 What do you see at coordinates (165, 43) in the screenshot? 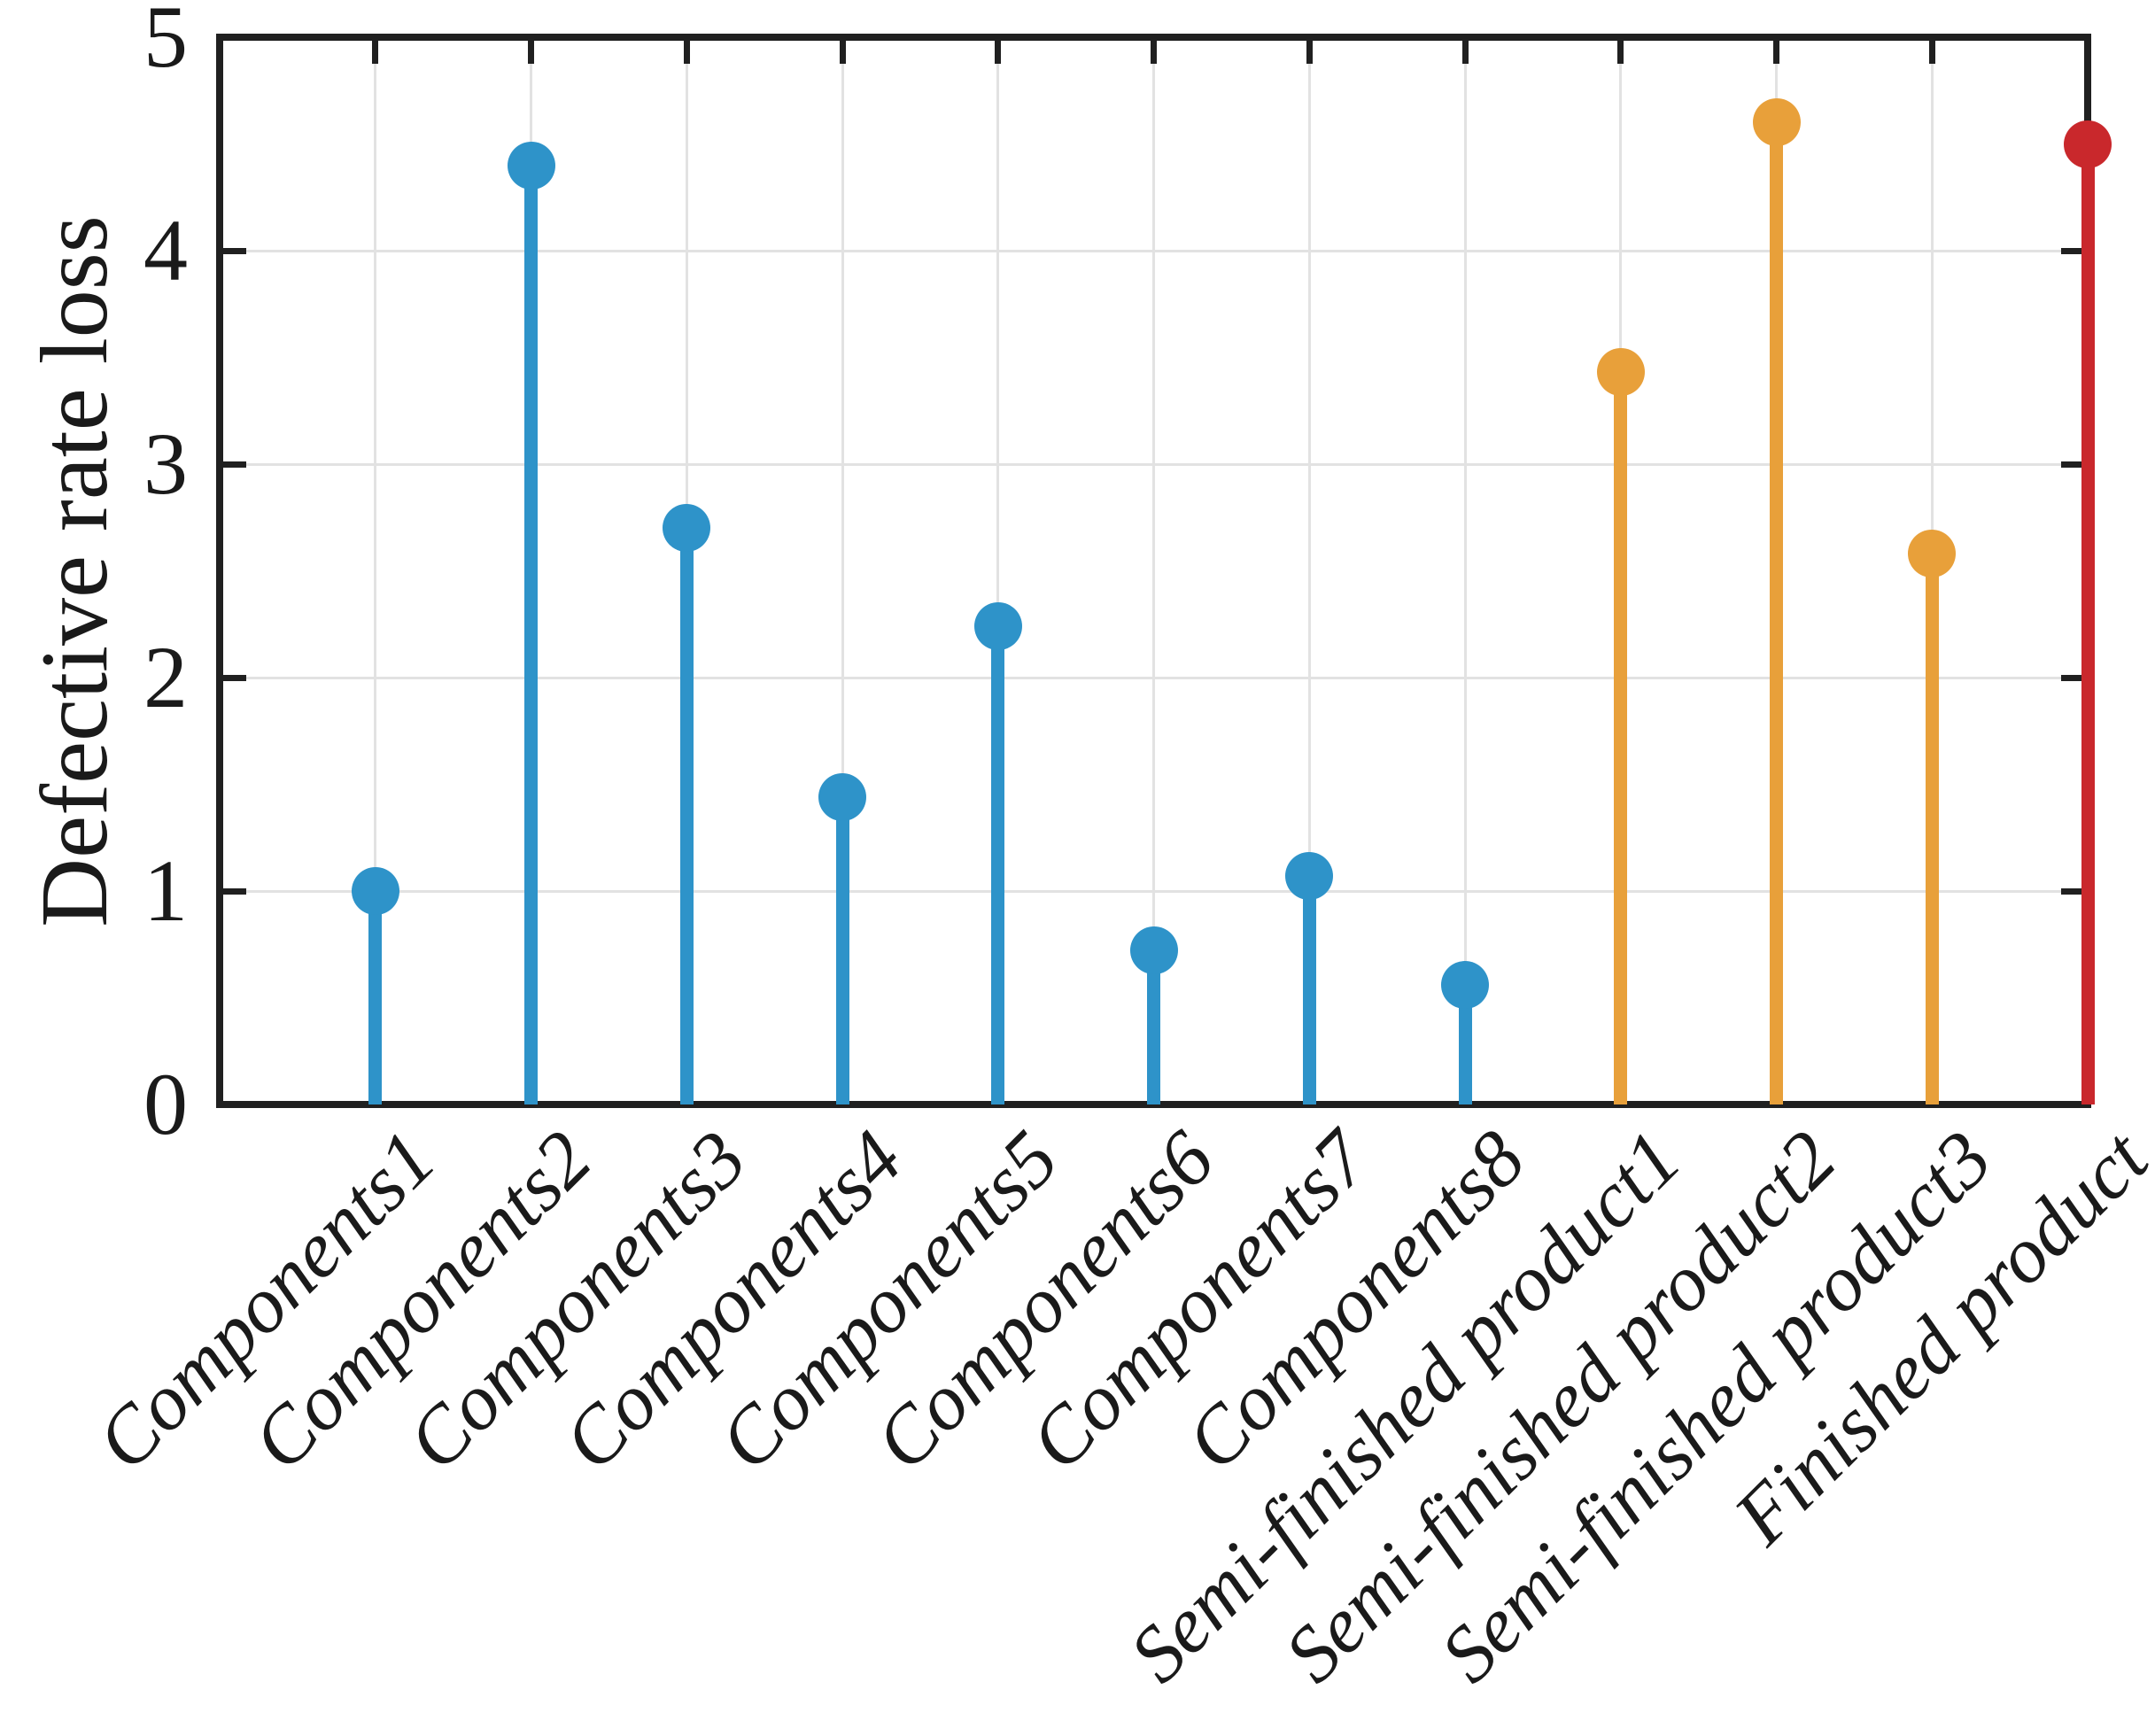
I see `y-tick-label-5: 5` at bounding box center [165, 43].